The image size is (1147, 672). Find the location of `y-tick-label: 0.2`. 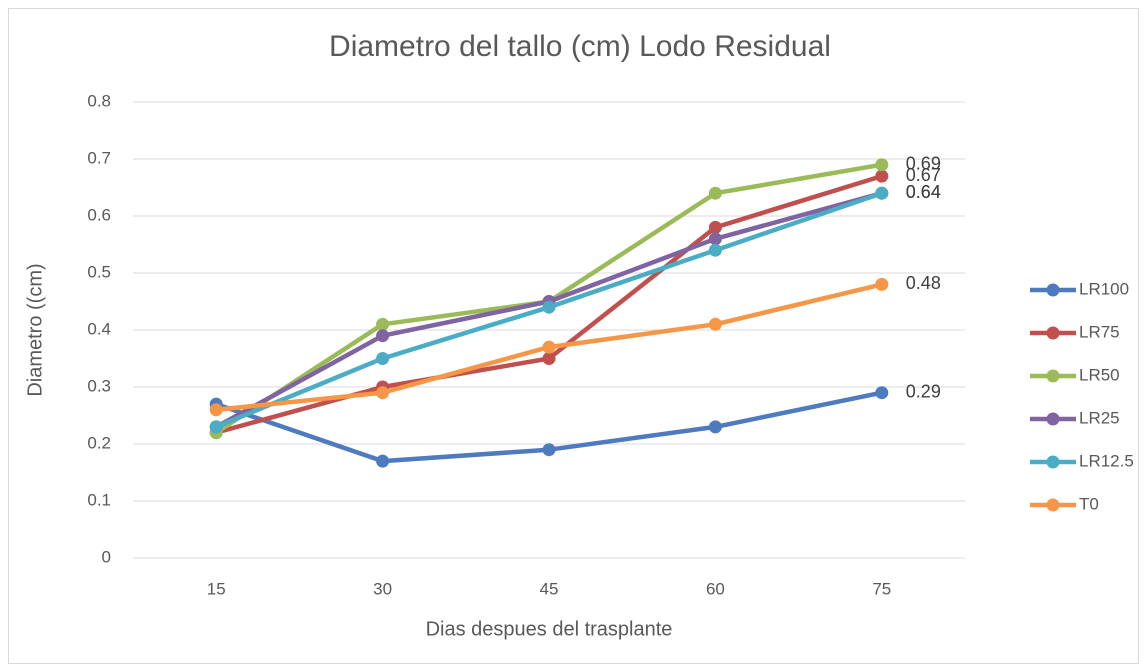

y-tick-label: 0.2 is located at coordinates (99, 442).